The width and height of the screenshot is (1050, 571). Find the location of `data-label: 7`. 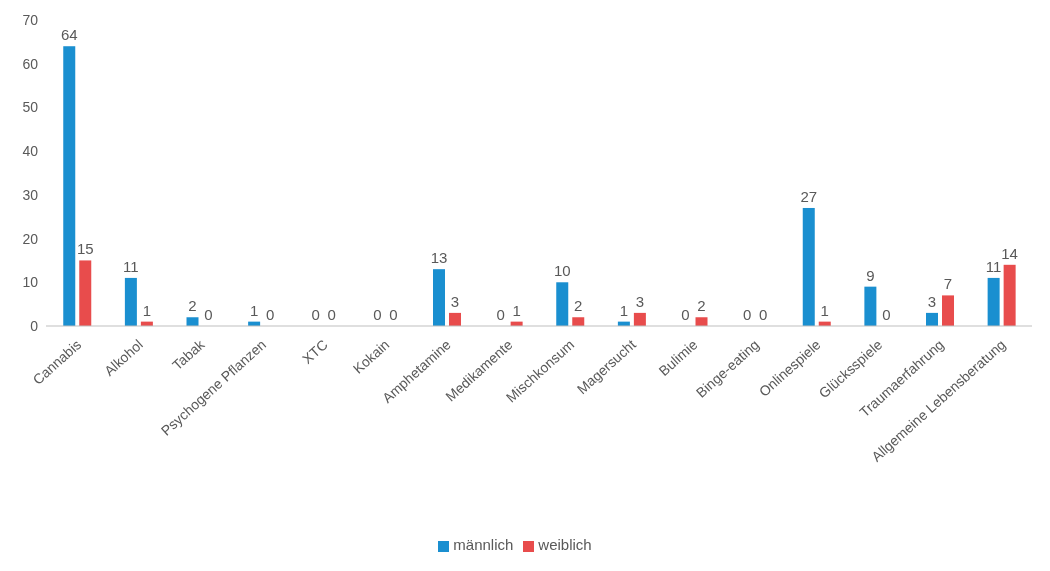

data-label: 7 is located at coordinates (948, 284).